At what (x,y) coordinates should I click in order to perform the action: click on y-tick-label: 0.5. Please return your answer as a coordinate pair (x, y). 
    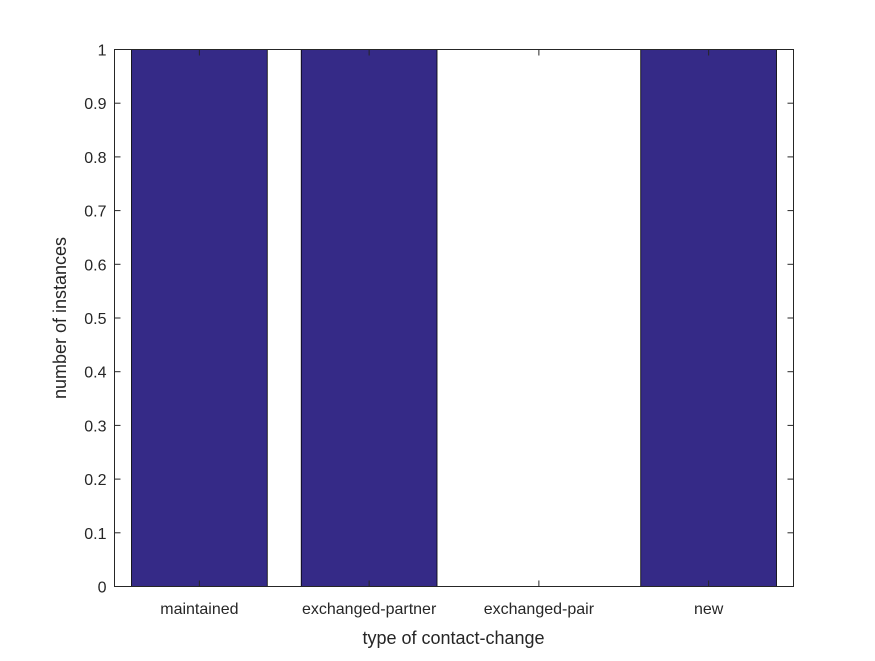
    Looking at the image, I should click on (95, 319).